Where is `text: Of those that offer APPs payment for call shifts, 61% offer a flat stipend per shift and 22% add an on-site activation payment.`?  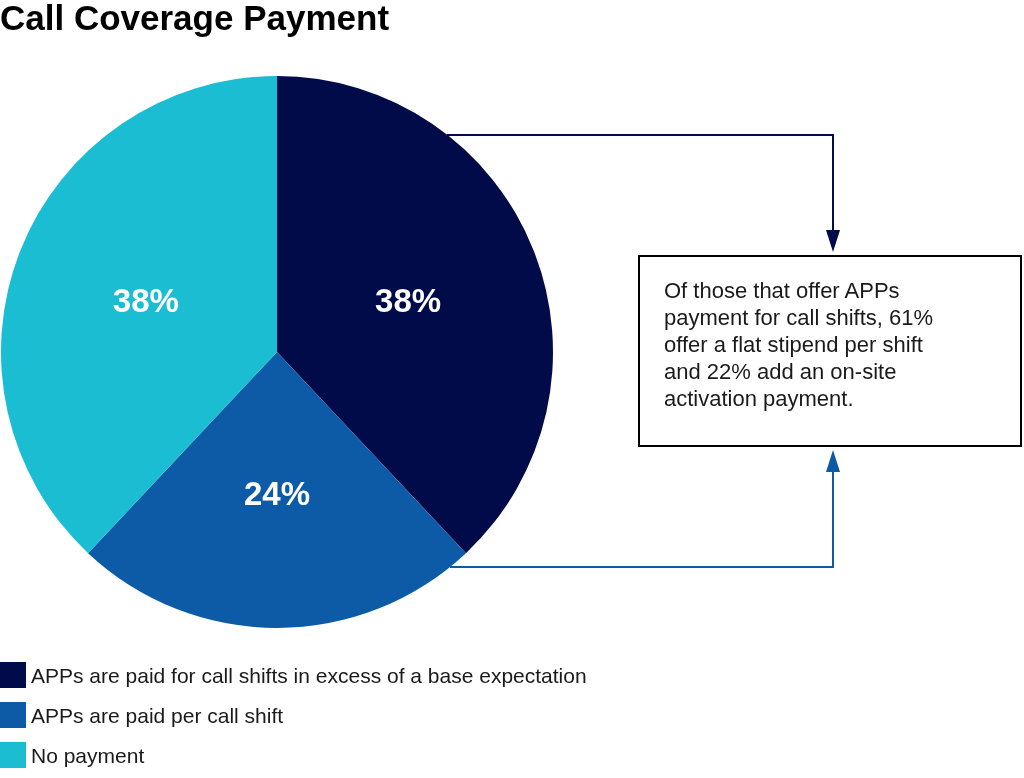
text: Of those that offer APPs payment for call shifts, 61% offer a flat stipend per shift and 22% add an on-site activation payment. is located at coordinates (830, 351).